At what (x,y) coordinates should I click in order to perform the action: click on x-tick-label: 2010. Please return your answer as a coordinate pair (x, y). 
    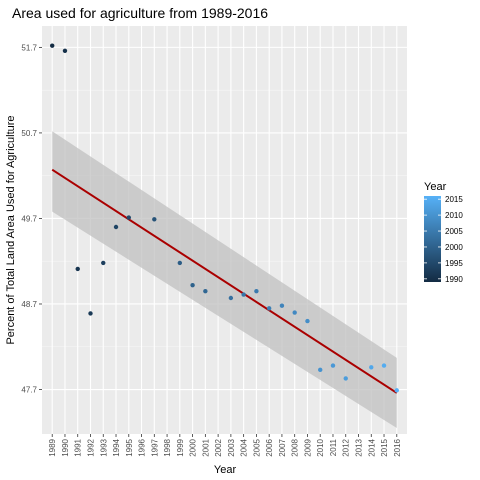
    Looking at the image, I should click on (320, 447).